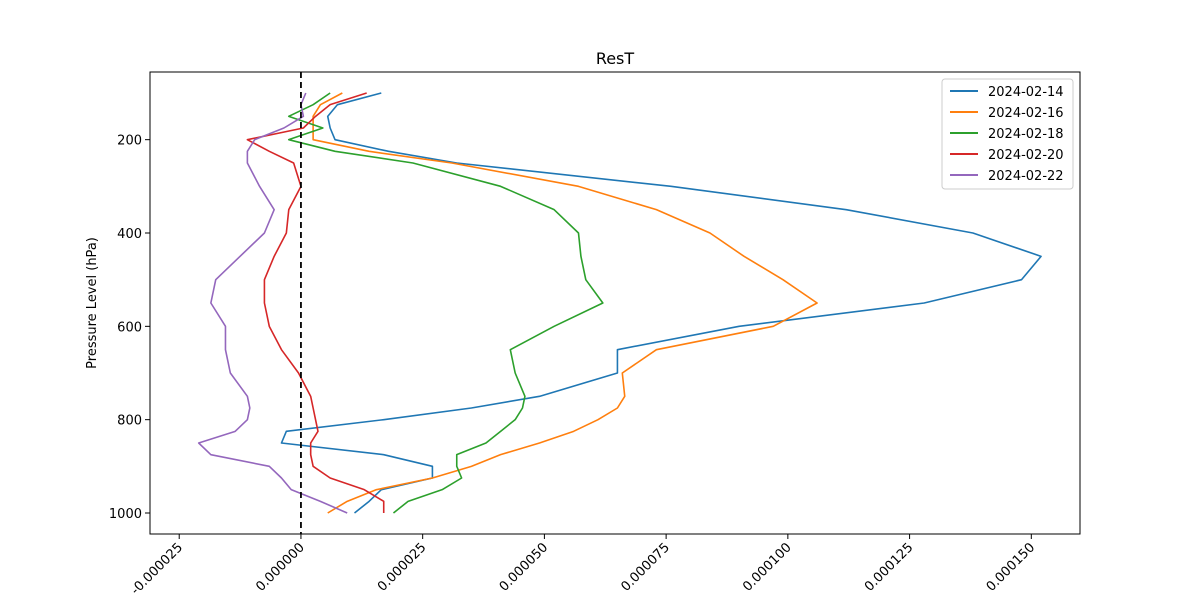 This screenshot has width=1200, height=600. Describe the element at coordinates (615, 58) in the screenshot. I see `chart-title: ResT` at that location.